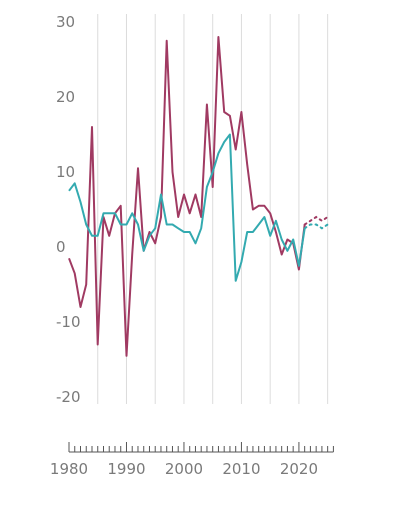  I want to click on y-tick-label-30: 30, so click(65, 22).